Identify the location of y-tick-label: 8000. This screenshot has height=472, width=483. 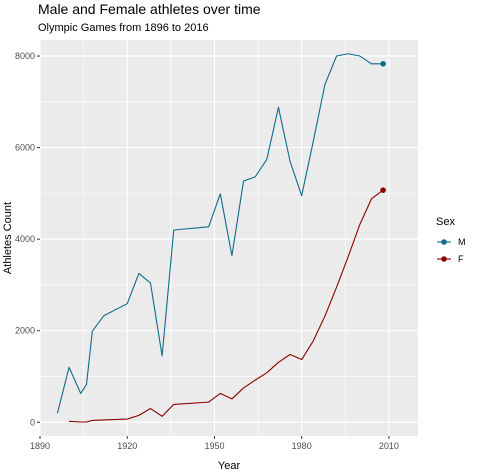
(25, 56).